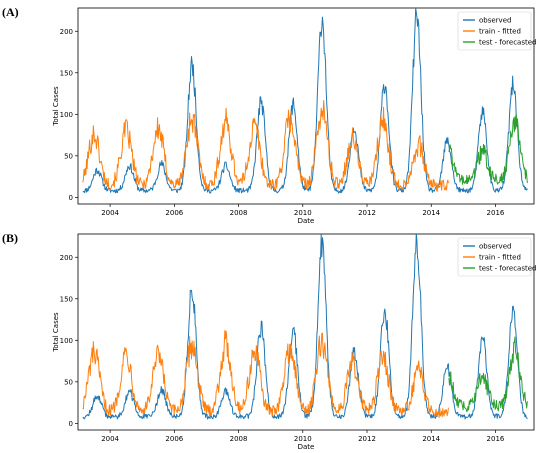 This screenshot has height=453, width=550. I want to click on series-train-fitted-b, so click(265, 374).